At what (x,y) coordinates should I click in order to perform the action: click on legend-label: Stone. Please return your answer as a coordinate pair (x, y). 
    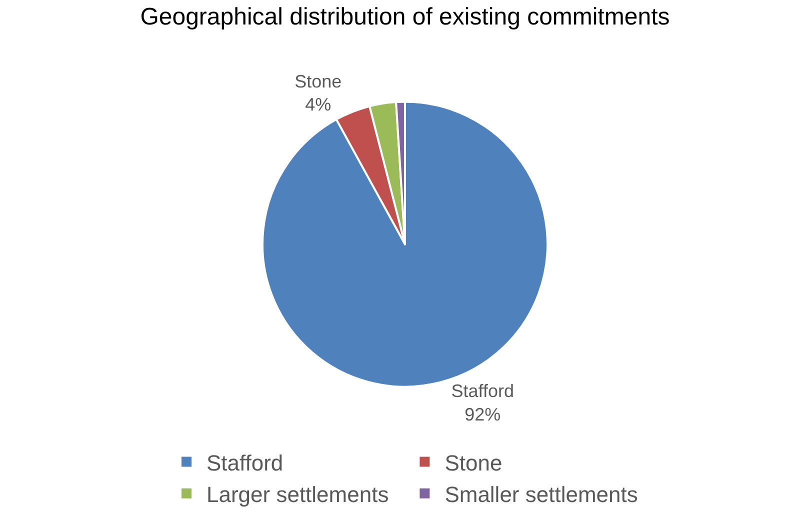
    Looking at the image, I should click on (473, 463).